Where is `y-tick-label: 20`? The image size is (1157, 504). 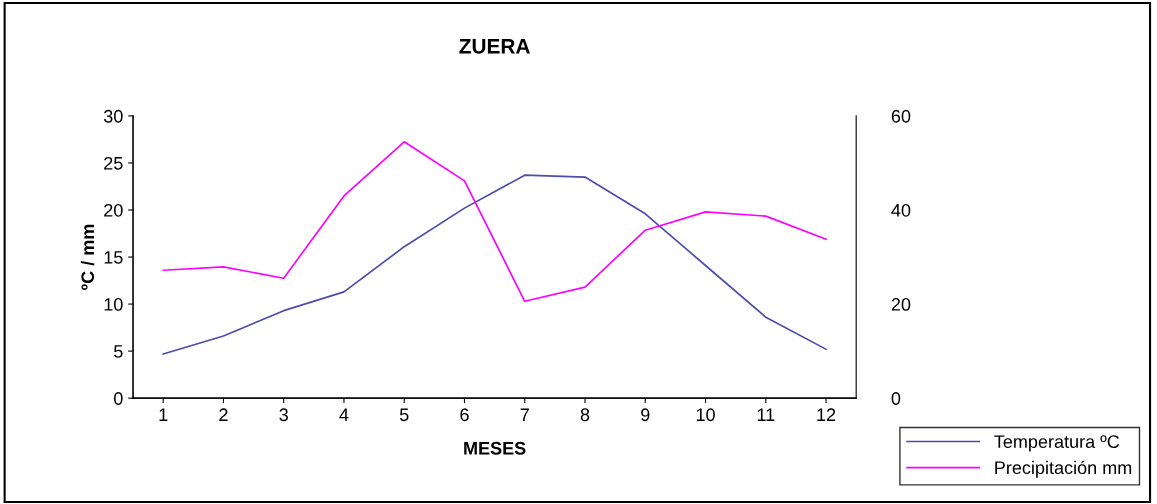
y-tick-label: 20 is located at coordinates (113, 210).